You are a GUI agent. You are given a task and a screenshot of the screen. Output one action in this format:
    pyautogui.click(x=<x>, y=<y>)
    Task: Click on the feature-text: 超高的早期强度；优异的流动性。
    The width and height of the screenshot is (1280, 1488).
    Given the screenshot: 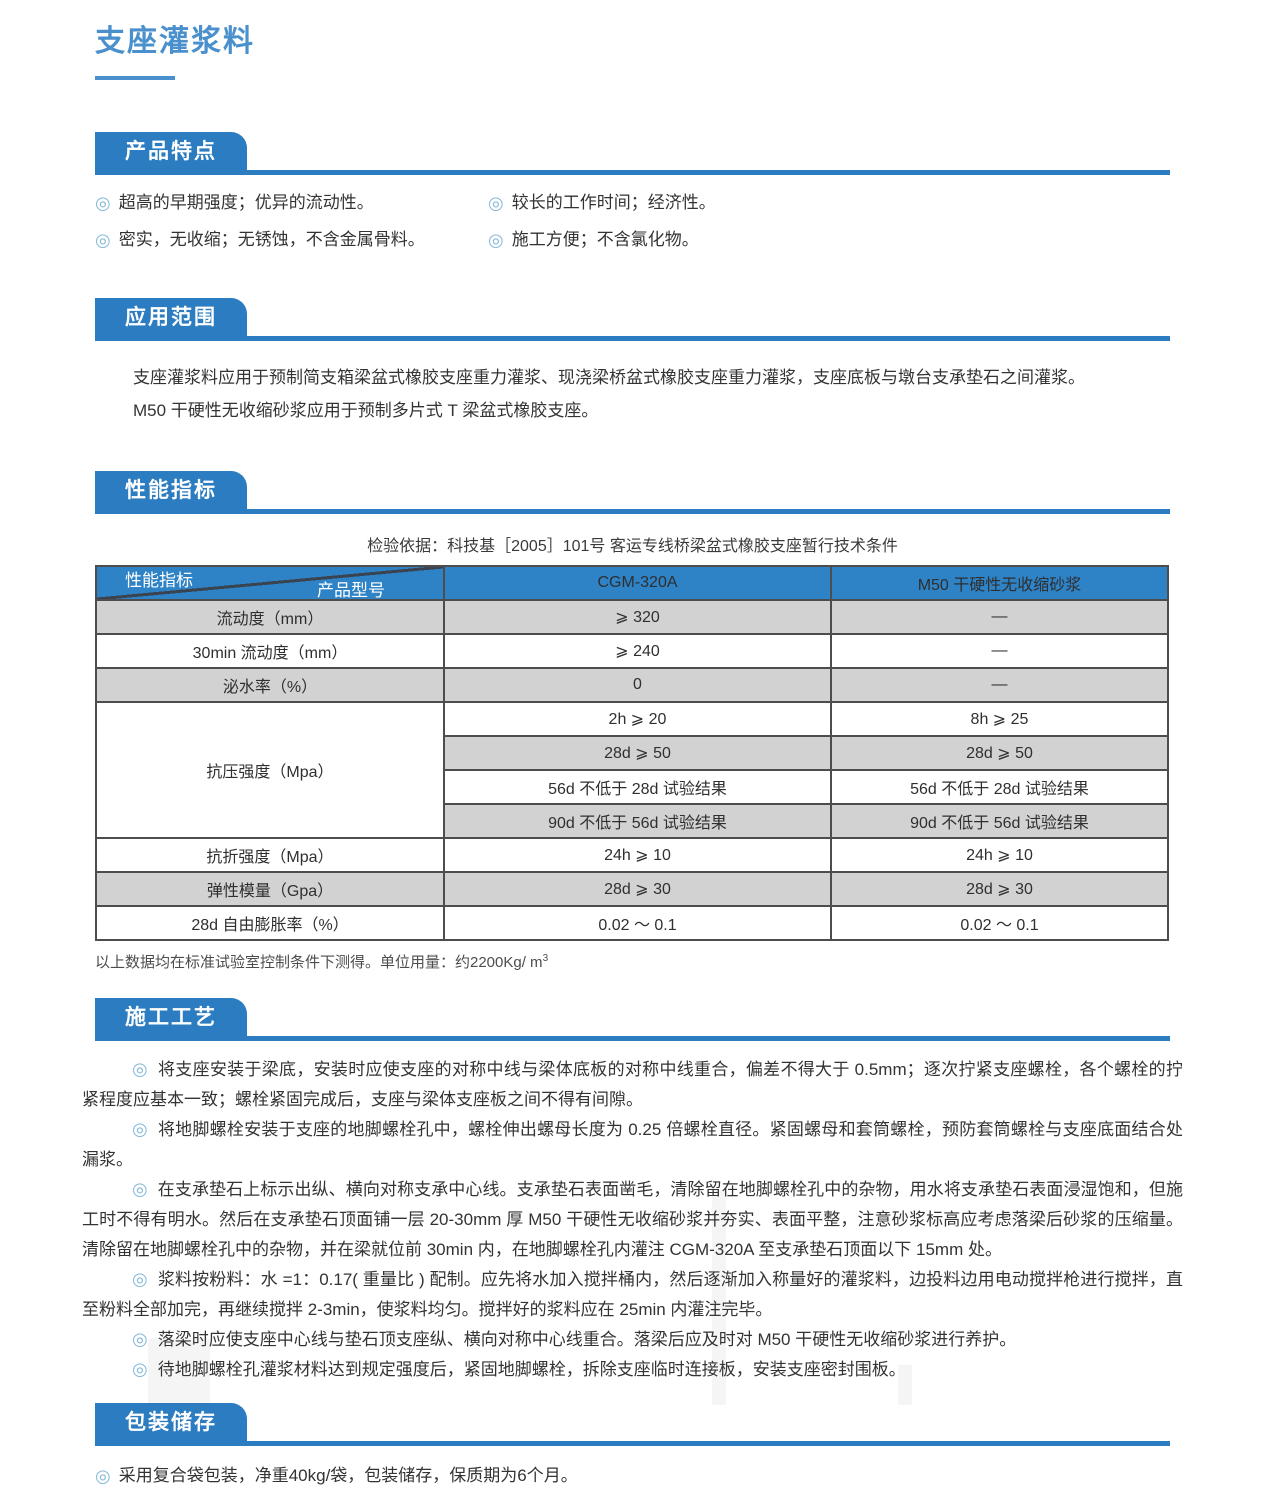 What is the action you would take?
    pyautogui.click(x=246, y=202)
    